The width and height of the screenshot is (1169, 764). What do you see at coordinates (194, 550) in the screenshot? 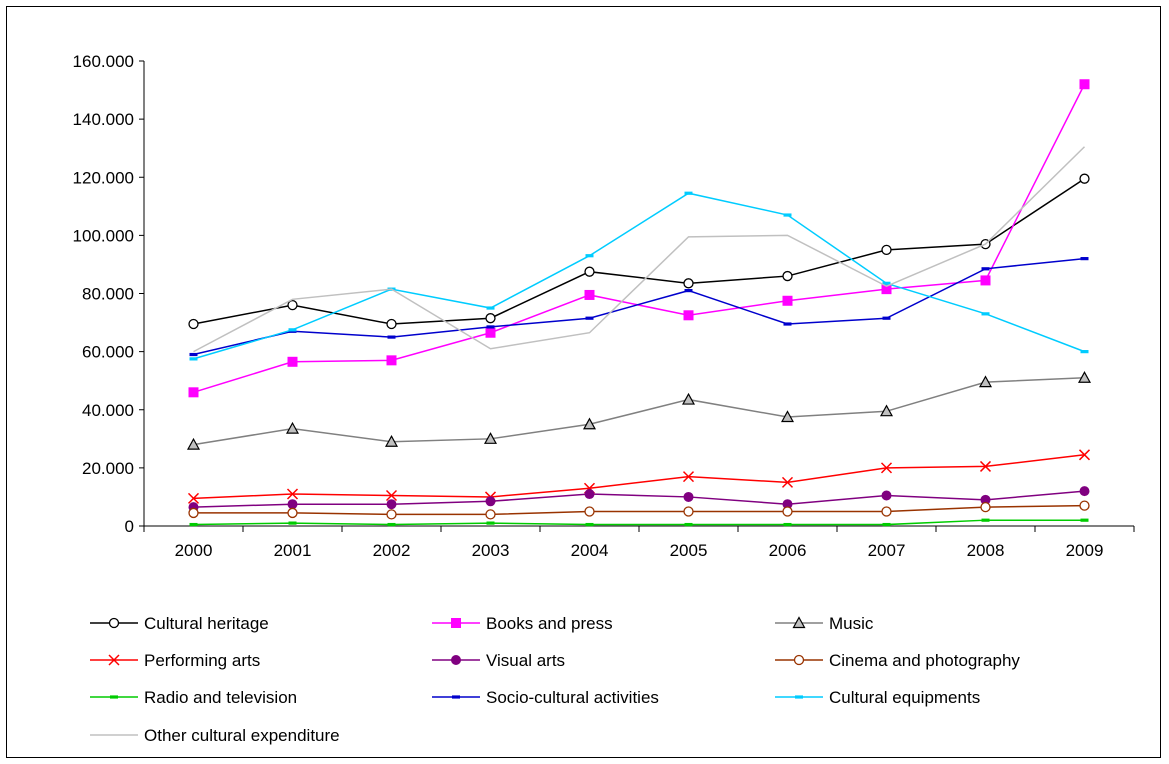
I see `x-tick-label: 2000` at bounding box center [194, 550].